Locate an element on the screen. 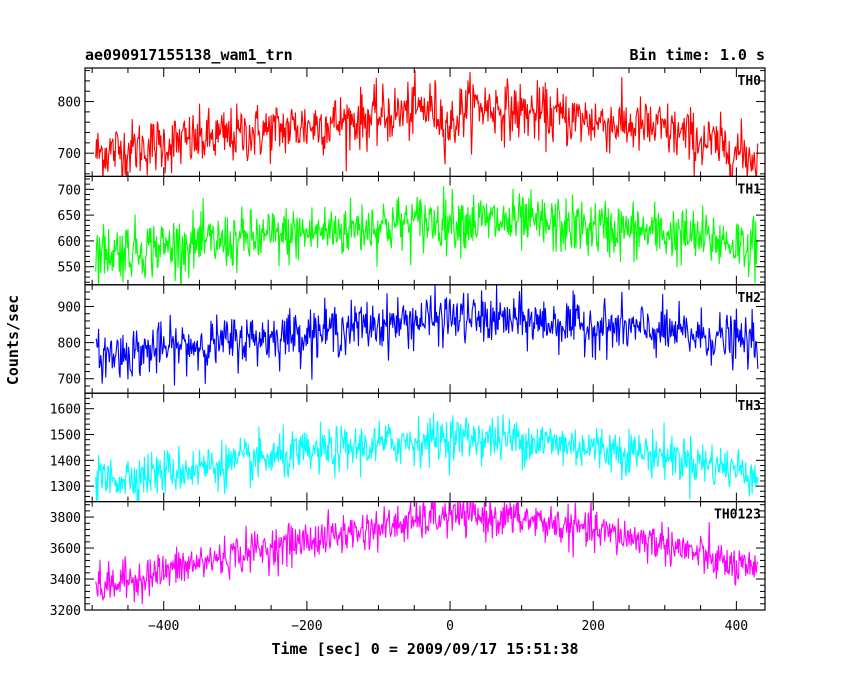  x-tick-label: −200 is located at coordinates (306, 626).